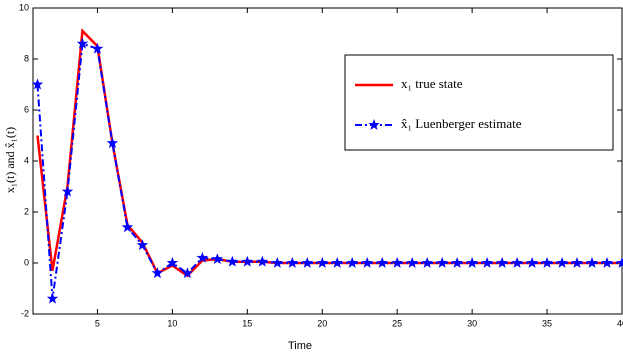 This screenshot has height=356, width=623. What do you see at coordinates (300, 346) in the screenshot?
I see `x-axis-label: Time` at bounding box center [300, 346].